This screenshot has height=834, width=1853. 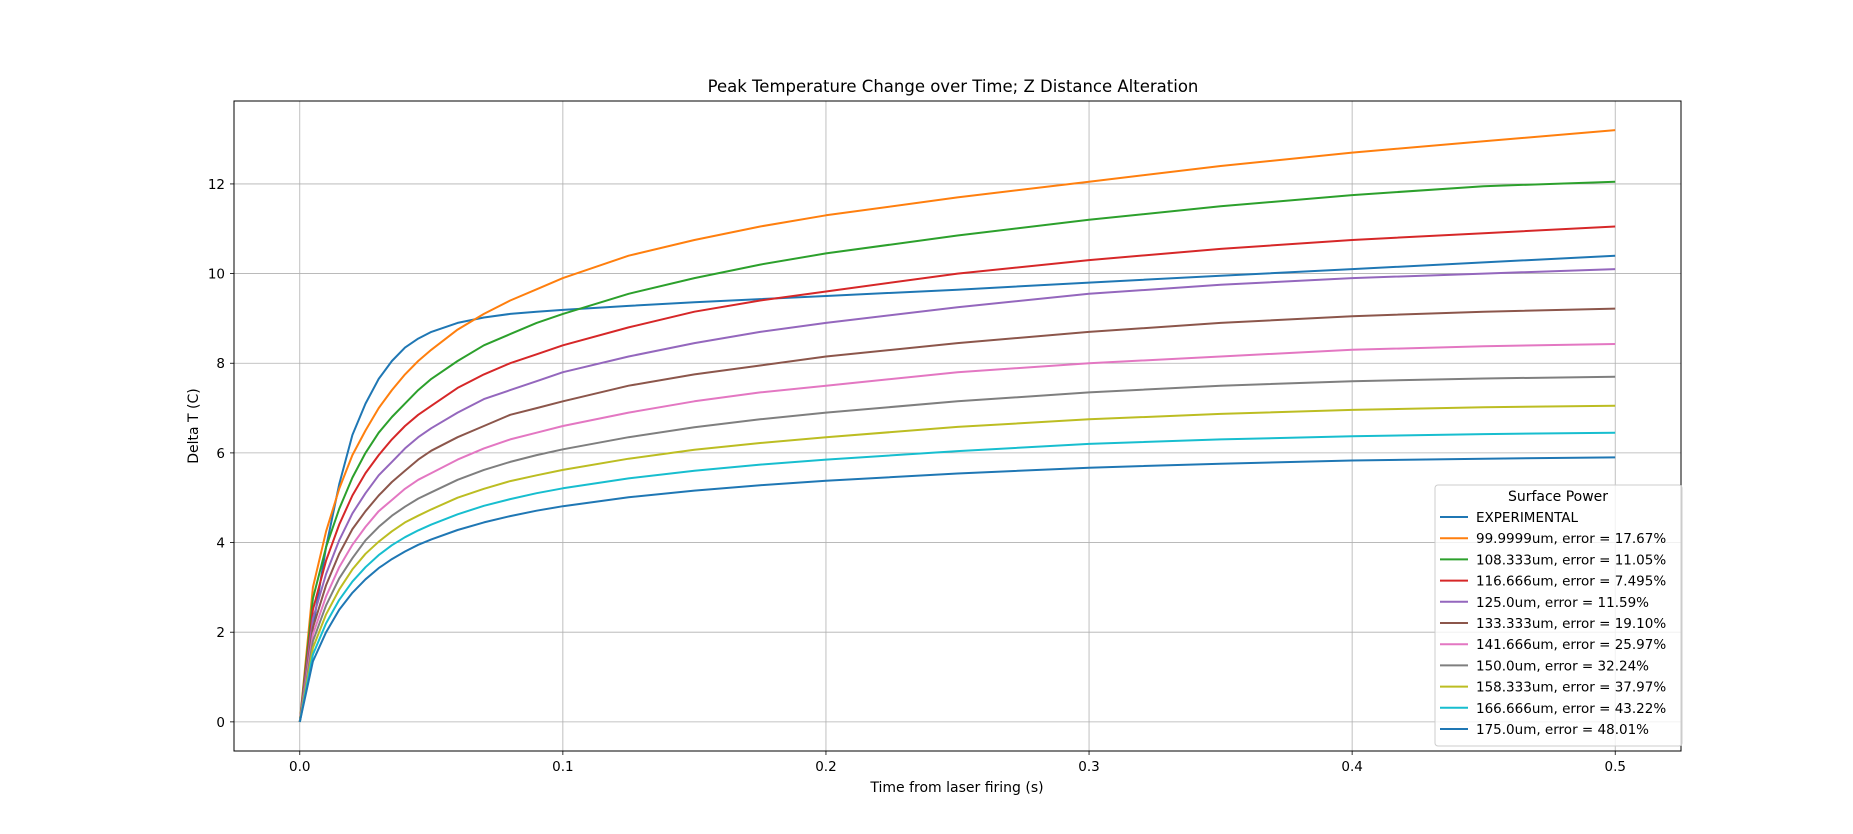 I want to click on x-tick-label: 0.0, so click(x=299, y=767).